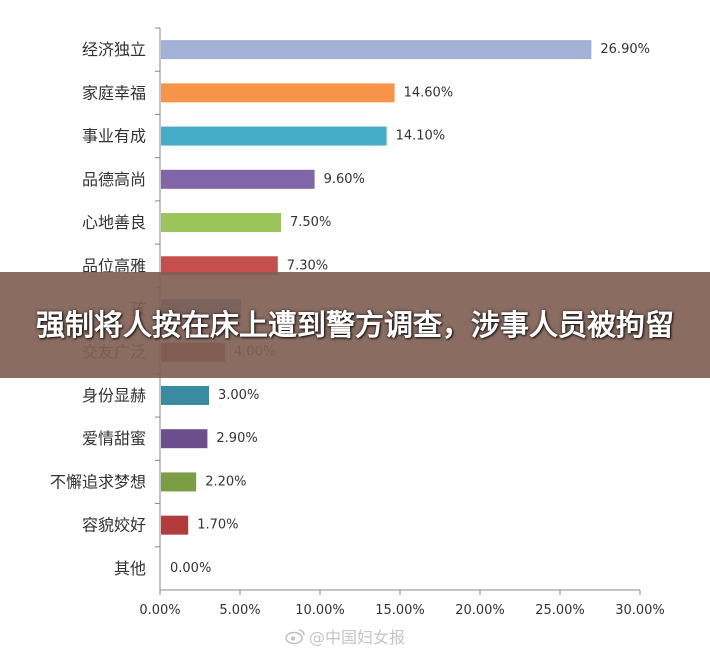 The width and height of the screenshot is (710, 655). I want to click on data-label: 0.00%, so click(190, 568).